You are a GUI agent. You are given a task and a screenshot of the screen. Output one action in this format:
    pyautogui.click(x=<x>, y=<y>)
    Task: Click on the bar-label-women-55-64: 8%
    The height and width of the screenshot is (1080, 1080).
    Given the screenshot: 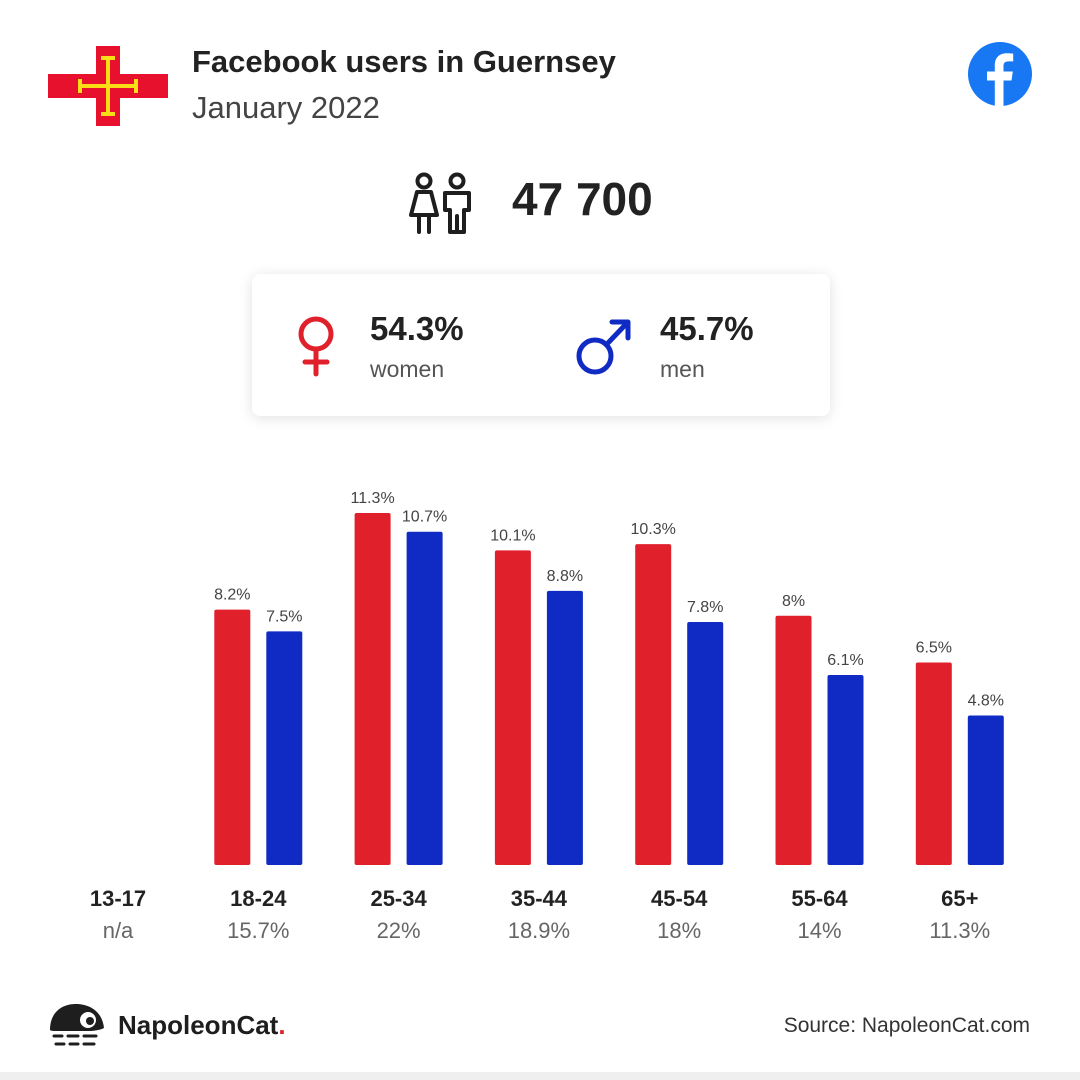 What is the action you would take?
    pyautogui.click(x=793, y=601)
    